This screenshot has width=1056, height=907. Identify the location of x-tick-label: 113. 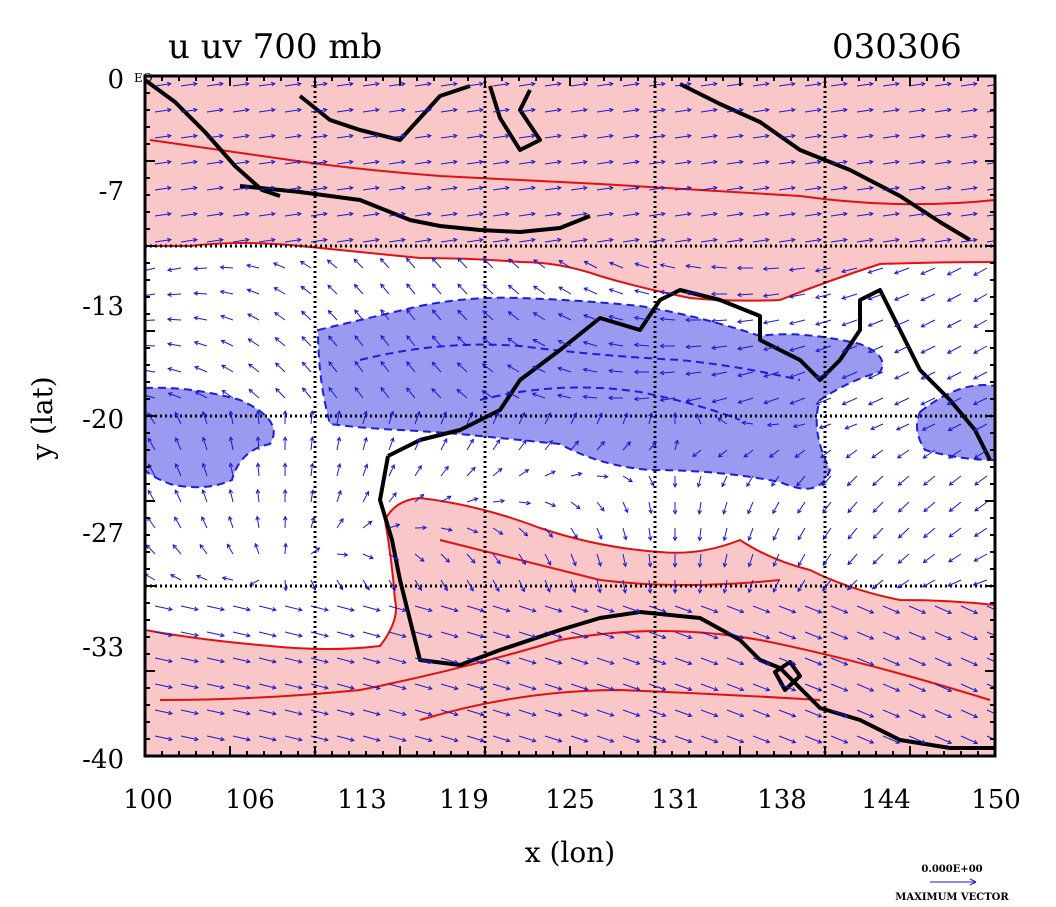
(362, 800).